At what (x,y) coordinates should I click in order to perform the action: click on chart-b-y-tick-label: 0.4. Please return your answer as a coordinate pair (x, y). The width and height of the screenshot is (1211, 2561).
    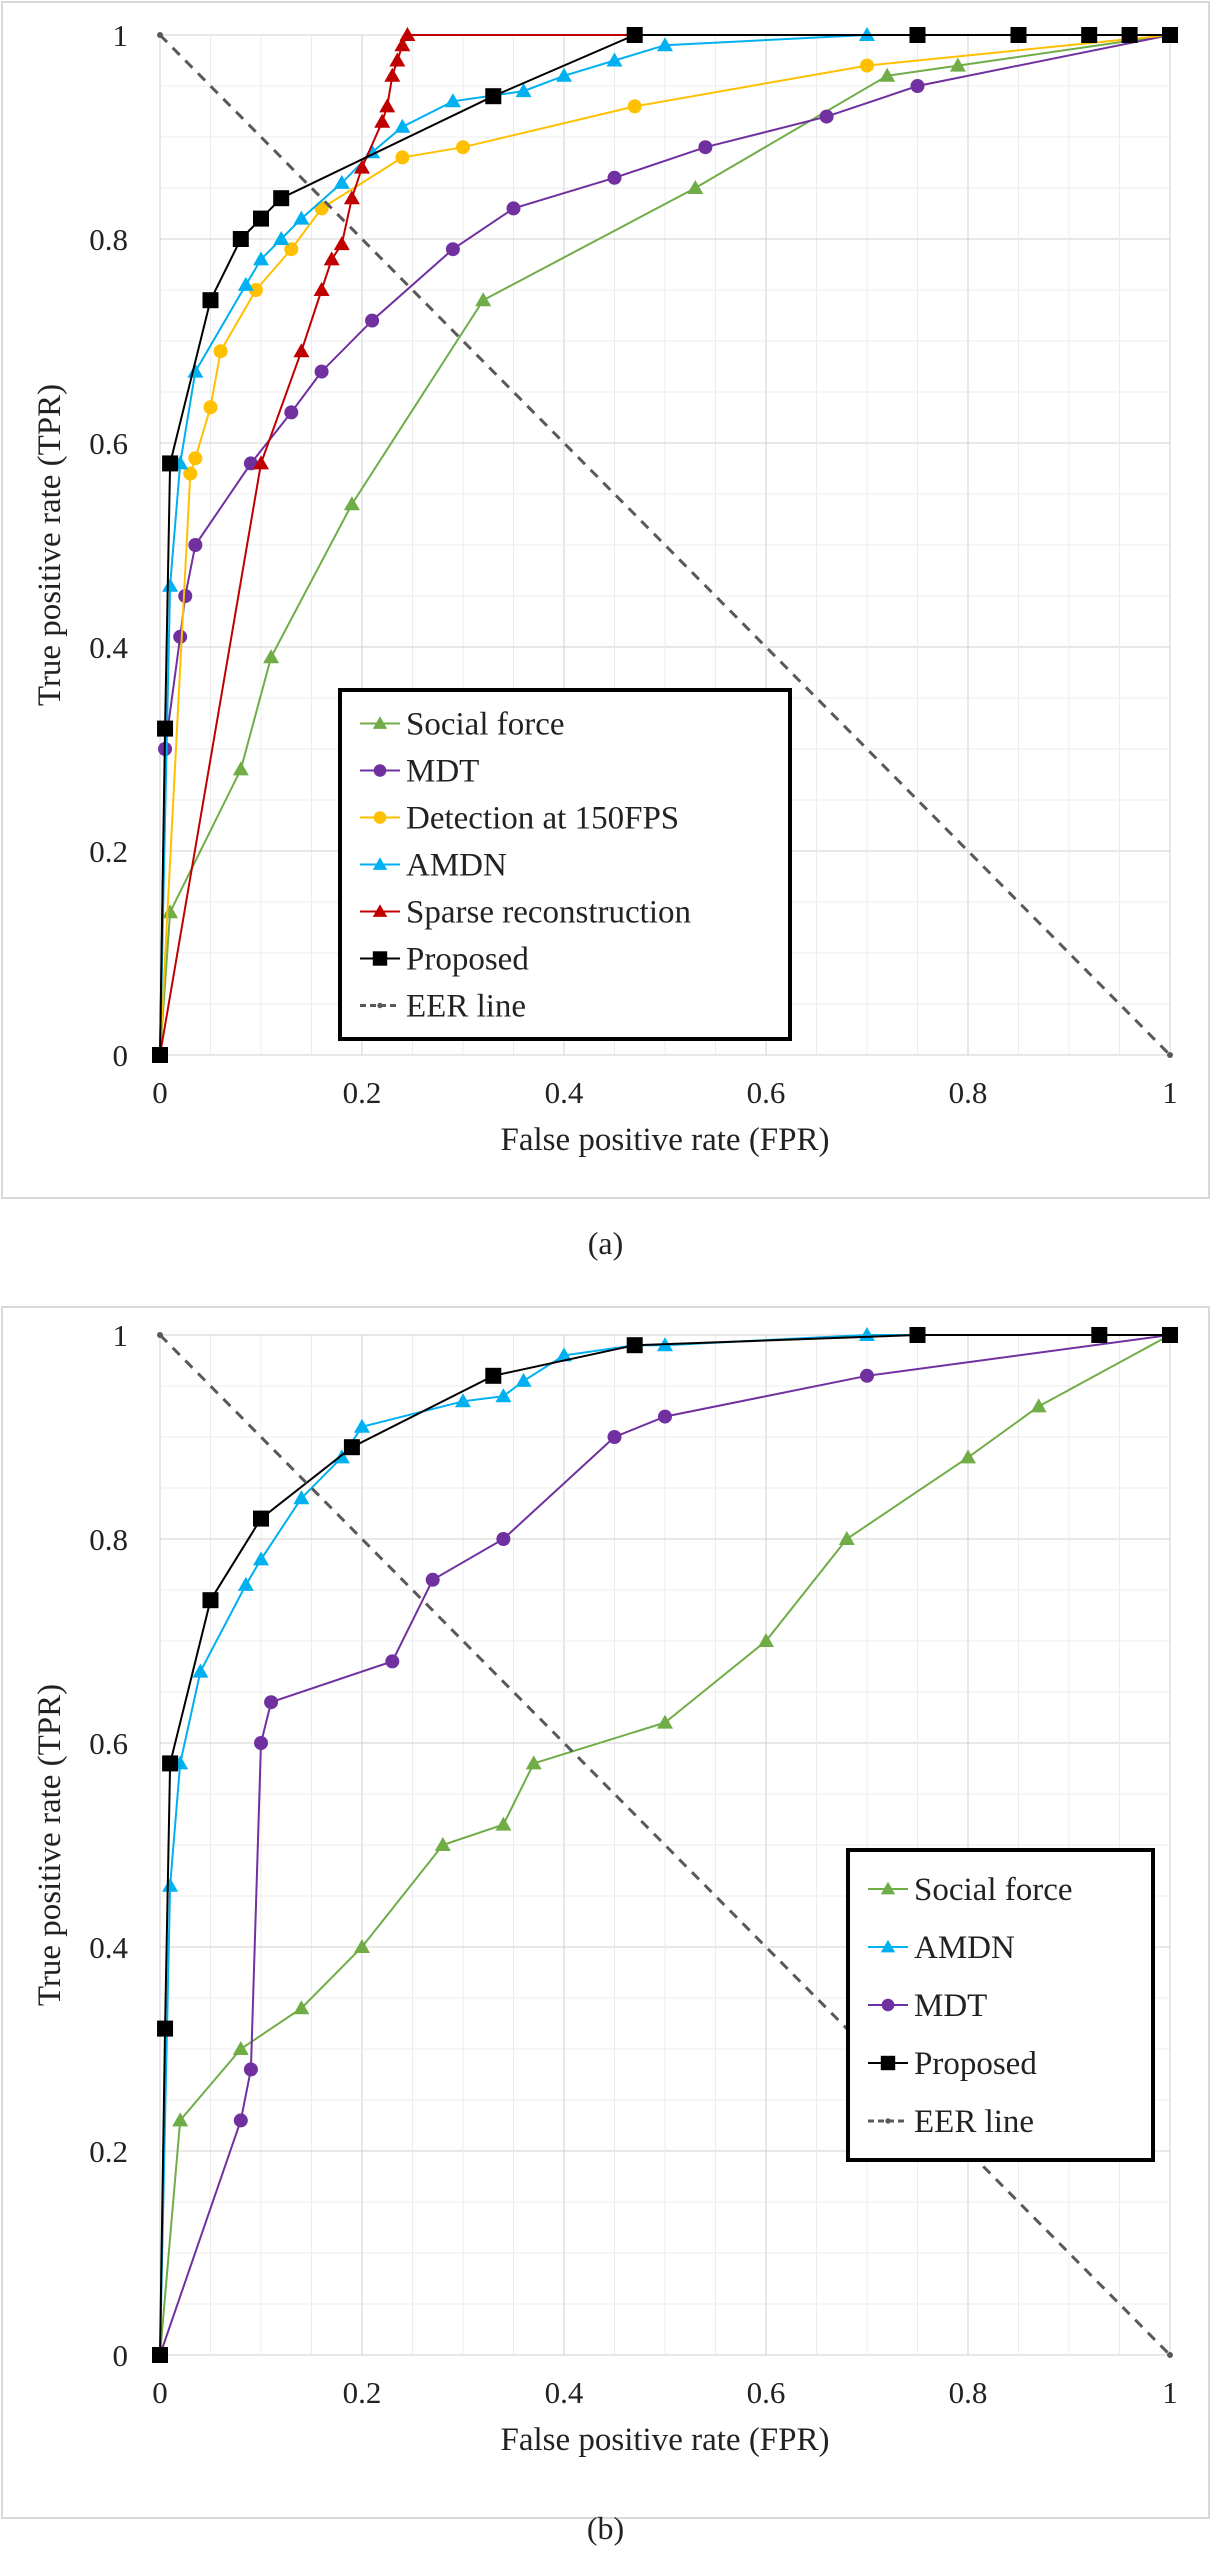
    Looking at the image, I should click on (108, 1947).